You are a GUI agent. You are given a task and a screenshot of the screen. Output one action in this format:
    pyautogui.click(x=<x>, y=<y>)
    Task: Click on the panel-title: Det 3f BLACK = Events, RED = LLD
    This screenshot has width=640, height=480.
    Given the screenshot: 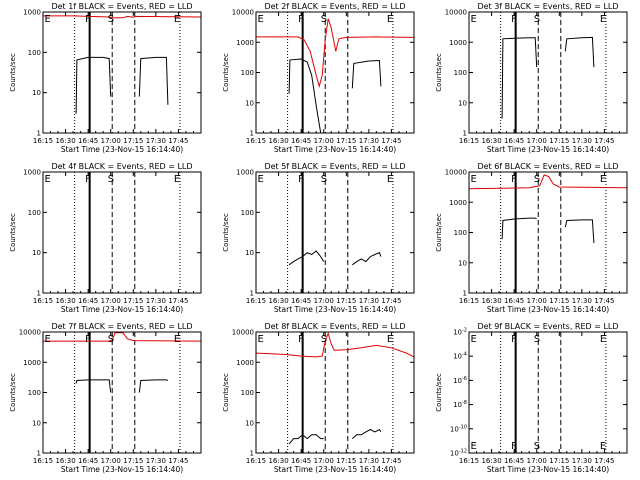 What is the action you would take?
    pyautogui.click(x=547, y=6)
    